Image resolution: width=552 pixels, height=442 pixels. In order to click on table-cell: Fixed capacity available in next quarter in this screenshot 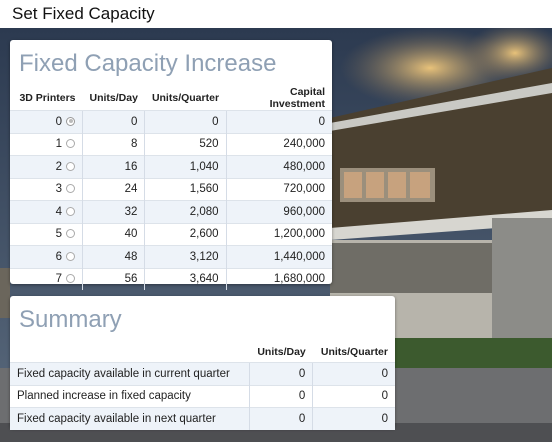, I will do `click(130, 418)`.